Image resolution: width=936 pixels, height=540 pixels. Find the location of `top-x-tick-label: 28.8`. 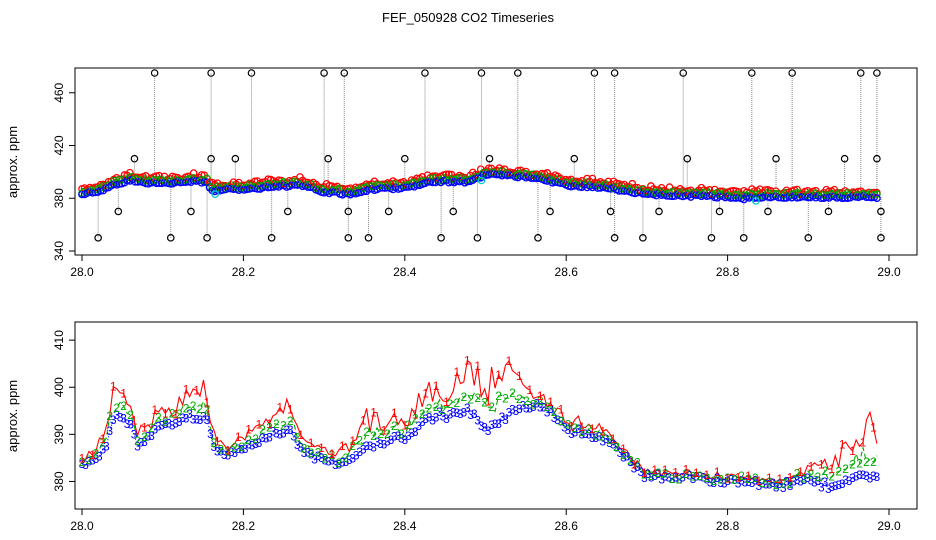

top-x-tick-label: 28.8 is located at coordinates (728, 272).